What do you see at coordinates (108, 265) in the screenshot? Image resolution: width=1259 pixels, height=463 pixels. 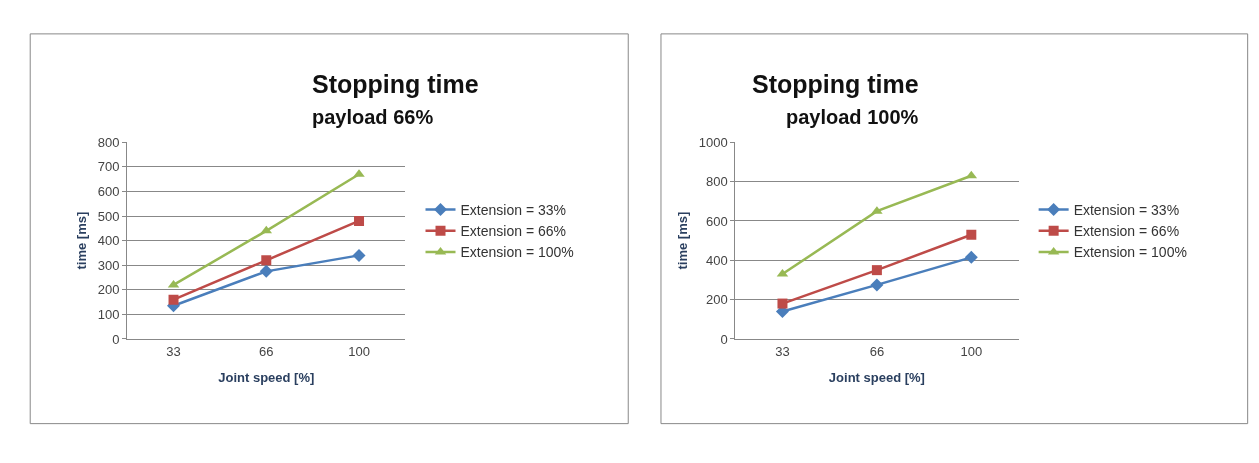 I see `y-tick-label: 300` at bounding box center [108, 265].